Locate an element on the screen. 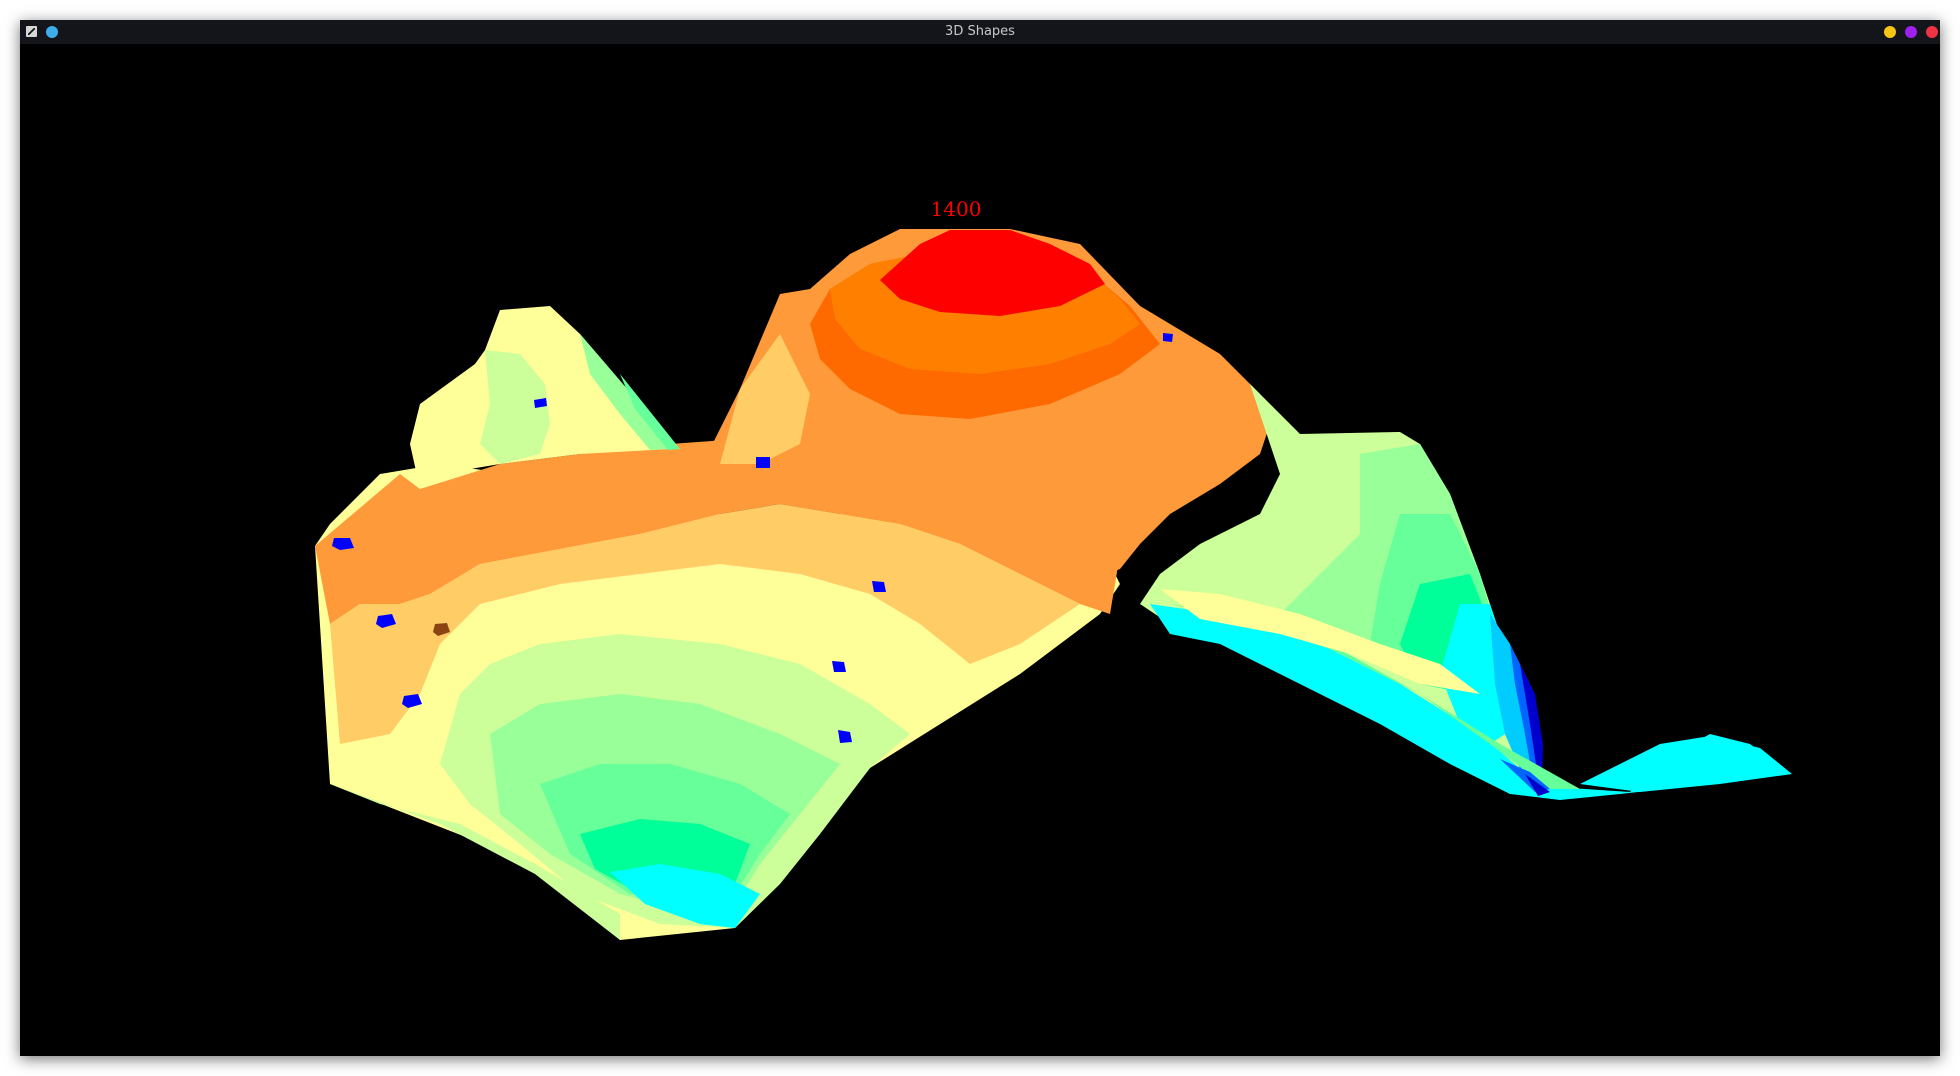 The height and width of the screenshot is (1076, 1960). terrain-hump-right-edge is located at coordinates (650, 412).